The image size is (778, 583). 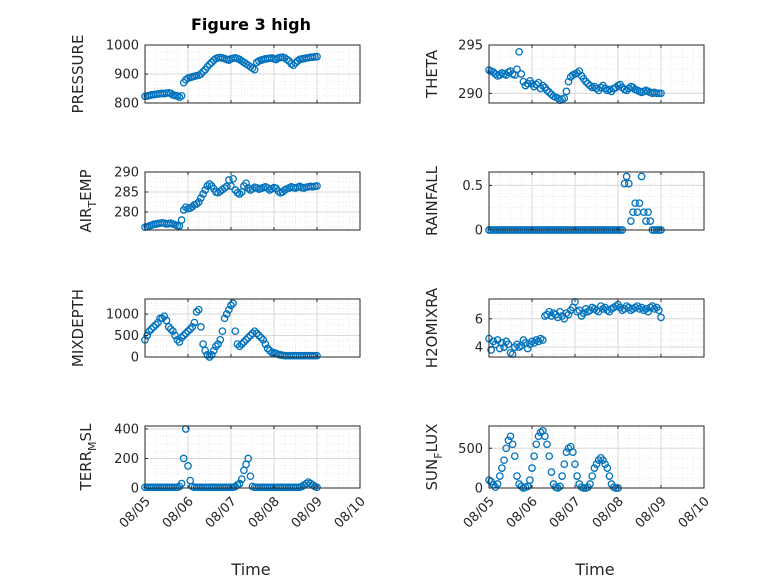 I want to click on y-axis-label-rest: LUX, so click(x=432, y=438).